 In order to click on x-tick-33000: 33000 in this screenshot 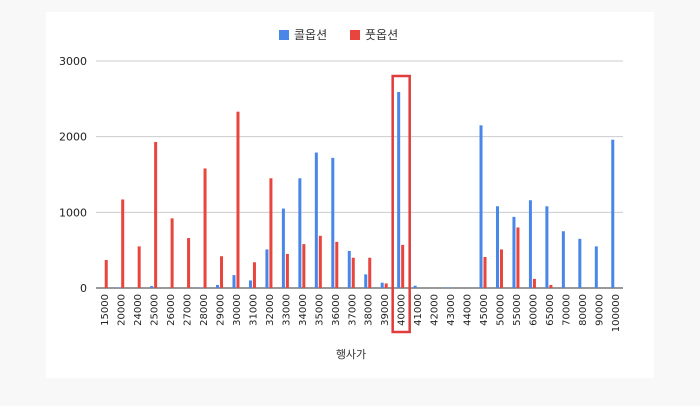, I will do `click(286, 310)`.